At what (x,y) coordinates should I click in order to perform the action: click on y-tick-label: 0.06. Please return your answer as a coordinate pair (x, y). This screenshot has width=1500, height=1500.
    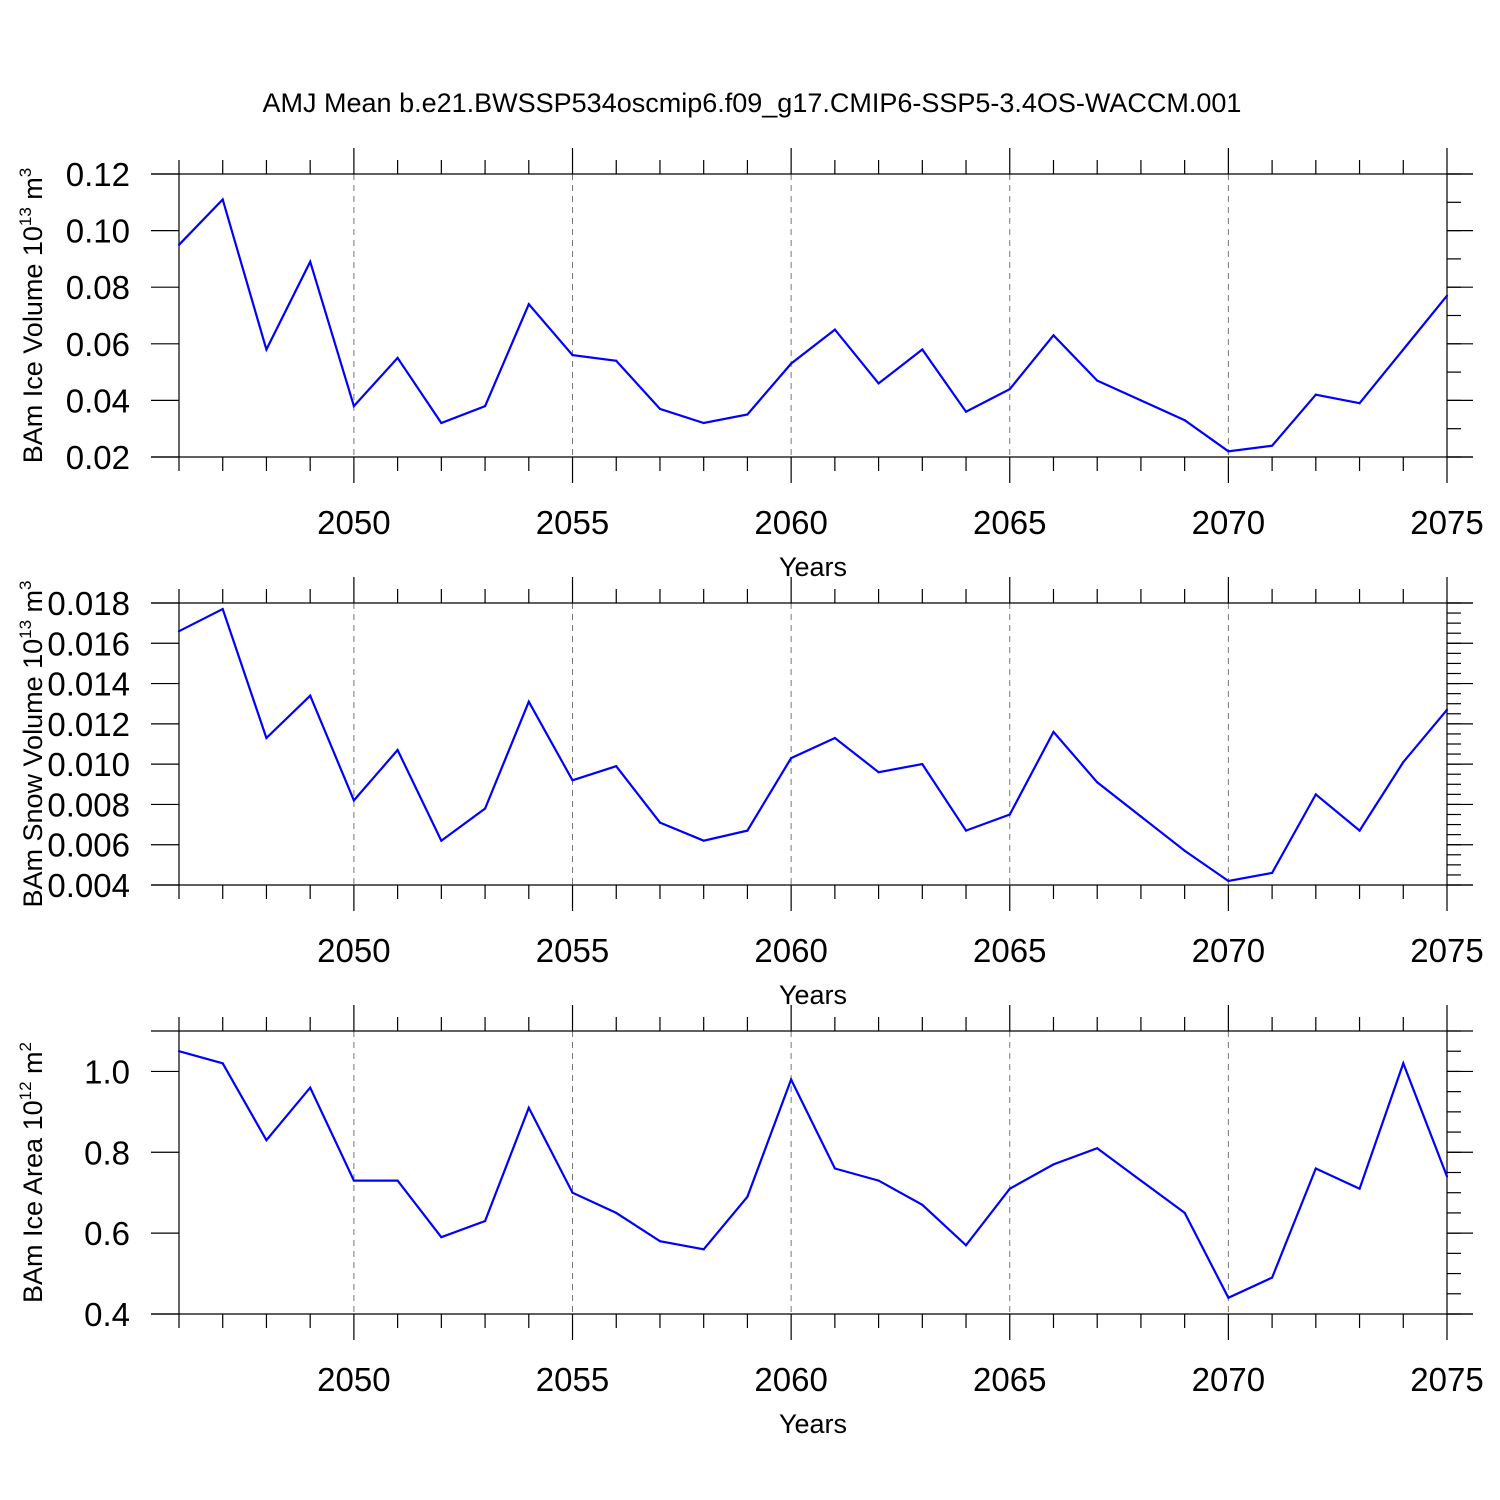
    Looking at the image, I should click on (98, 344).